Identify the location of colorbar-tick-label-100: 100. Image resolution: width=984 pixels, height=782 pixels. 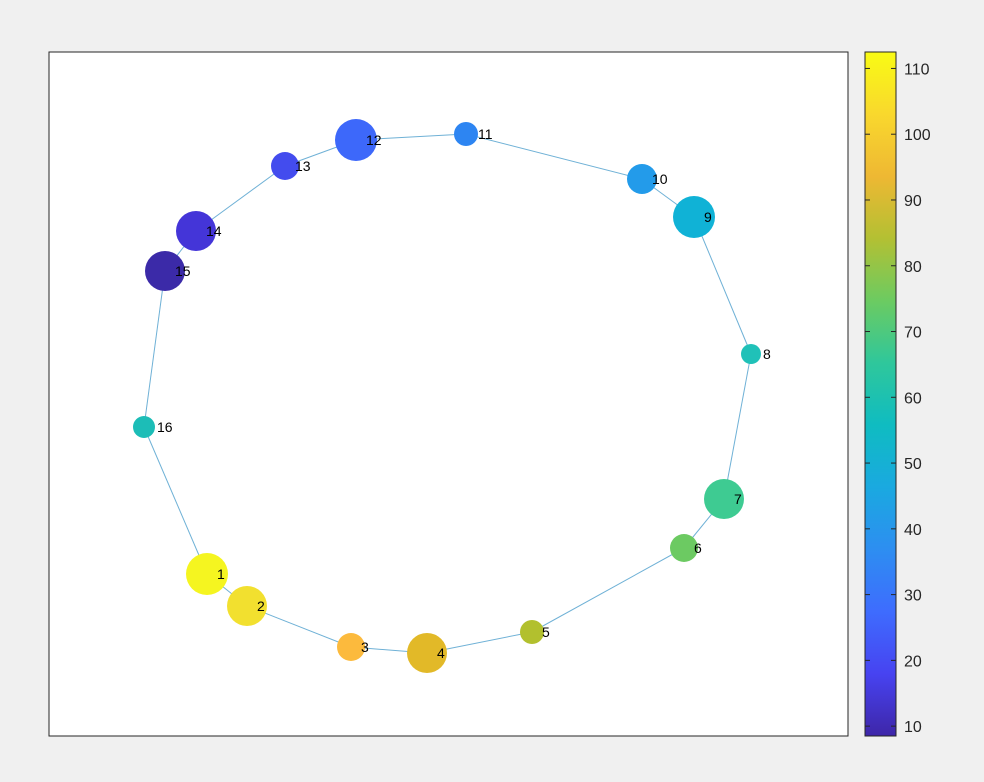
(917, 135).